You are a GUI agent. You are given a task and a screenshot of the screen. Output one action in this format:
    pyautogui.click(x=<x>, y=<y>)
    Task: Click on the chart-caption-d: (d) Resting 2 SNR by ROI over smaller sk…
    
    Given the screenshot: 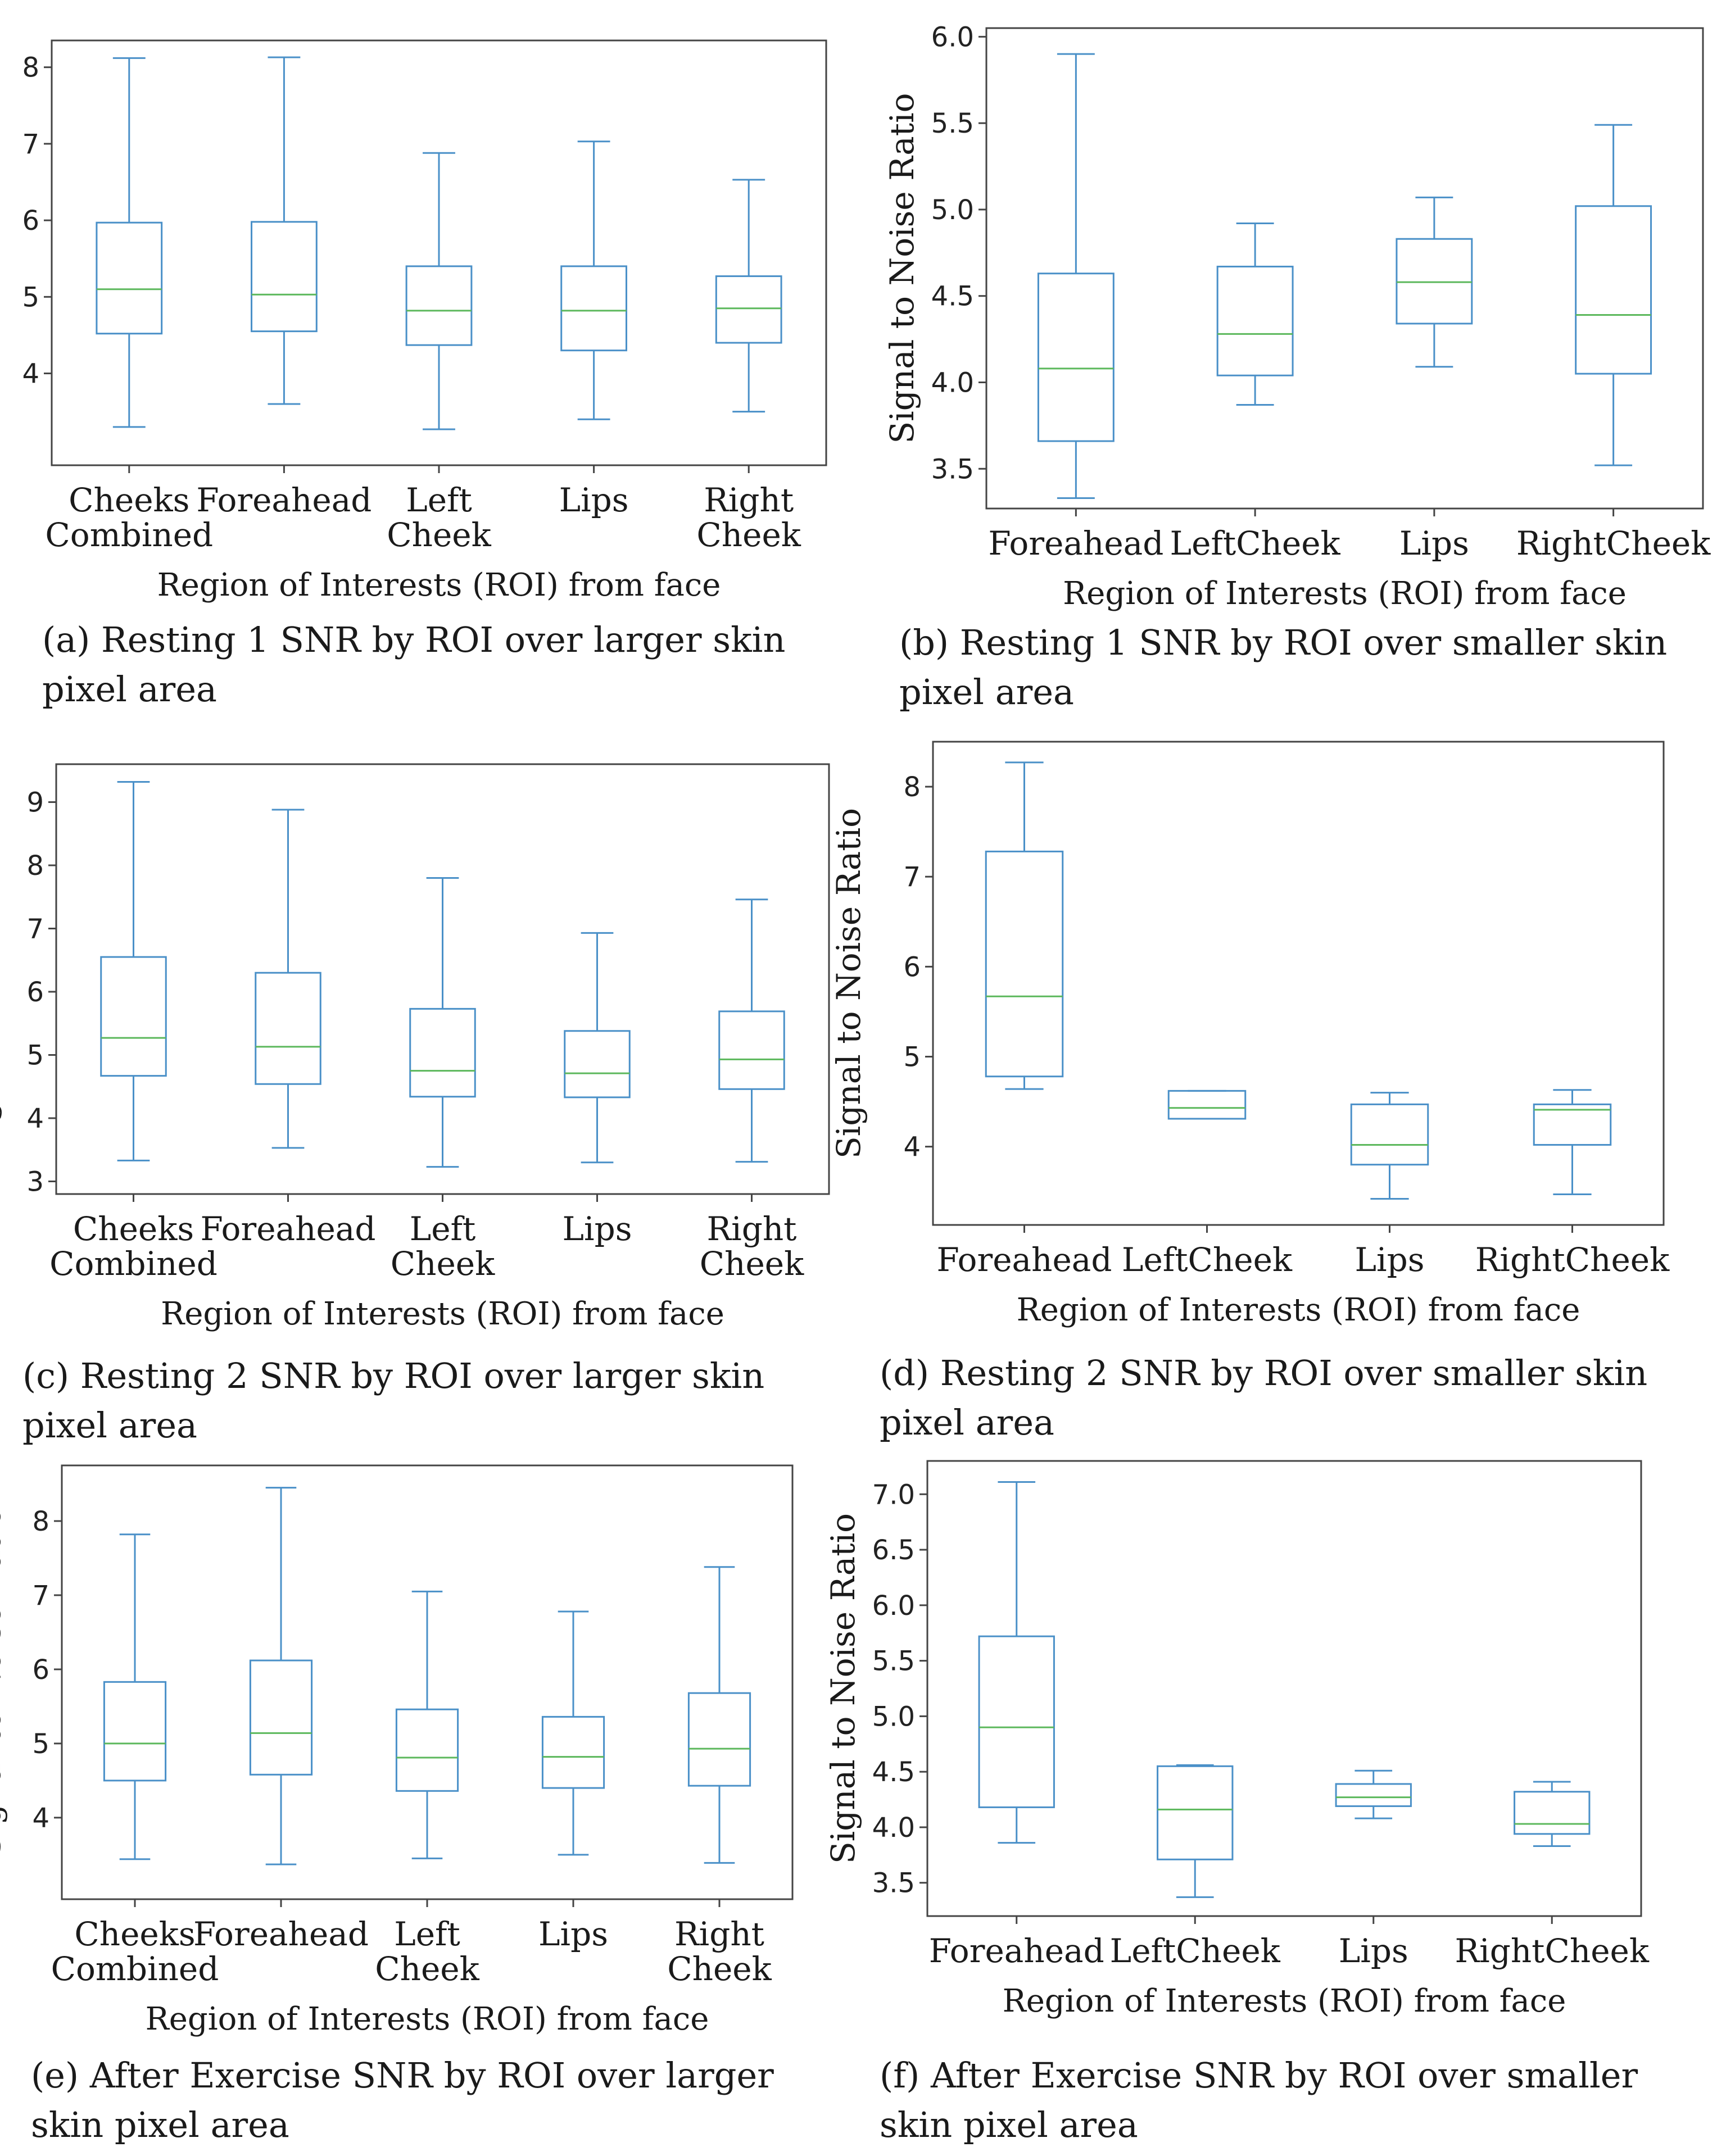 What is the action you would take?
    pyautogui.click(x=1264, y=1397)
    